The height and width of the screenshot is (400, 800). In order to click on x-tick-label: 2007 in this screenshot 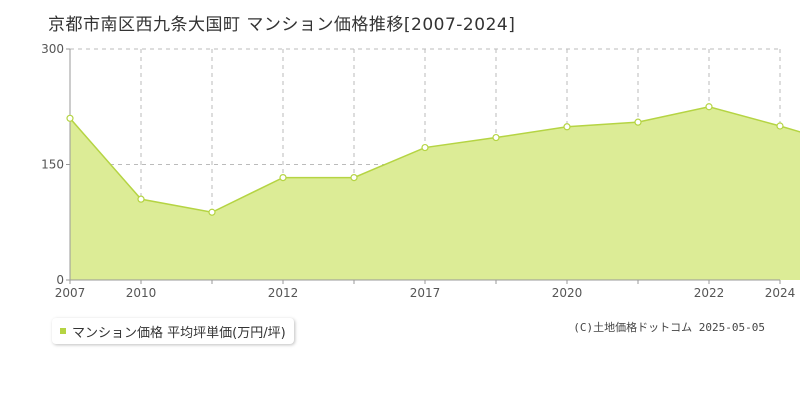, I will do `click(70, 293)`.